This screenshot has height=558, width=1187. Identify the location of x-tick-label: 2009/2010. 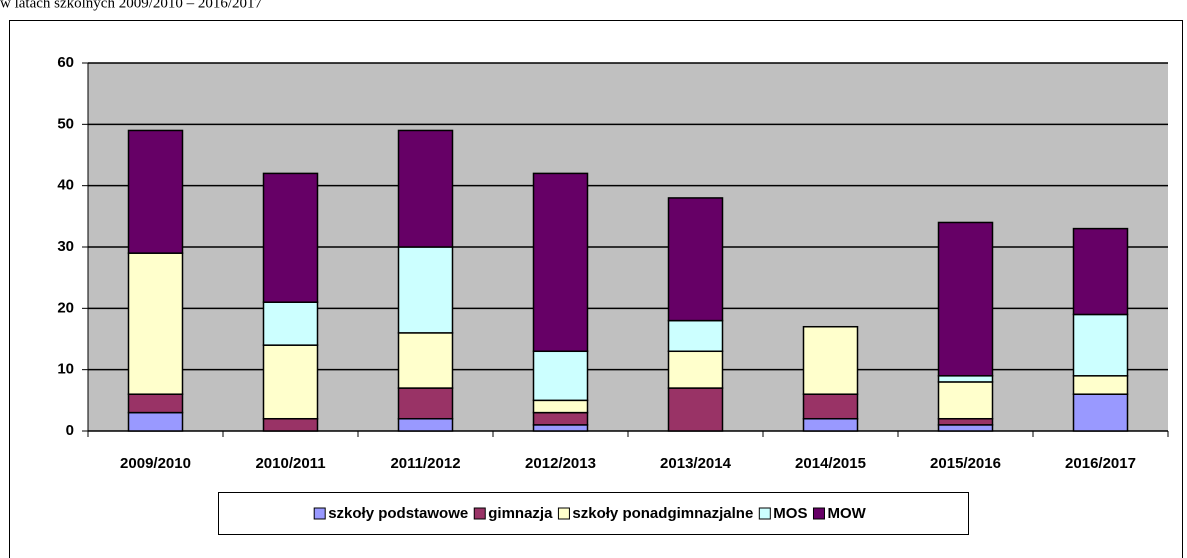
(155, 463).